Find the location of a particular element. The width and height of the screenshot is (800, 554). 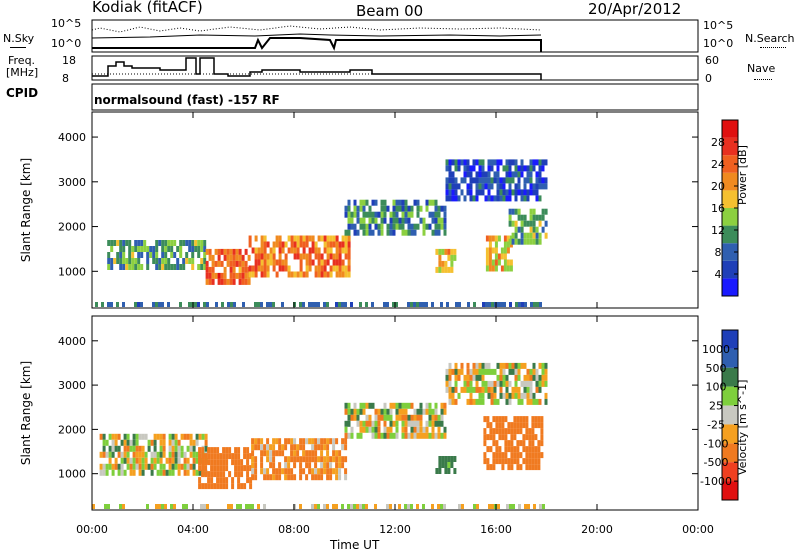

y-tick-label: 4000 is located at coordinates (72, 137).